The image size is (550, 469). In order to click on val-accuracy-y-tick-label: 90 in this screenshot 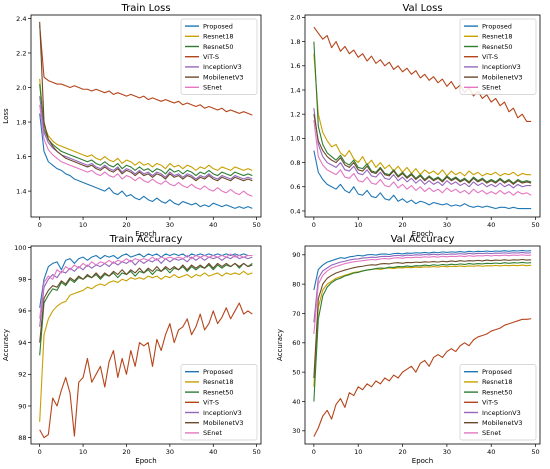, I will do `click(296, 255)`.